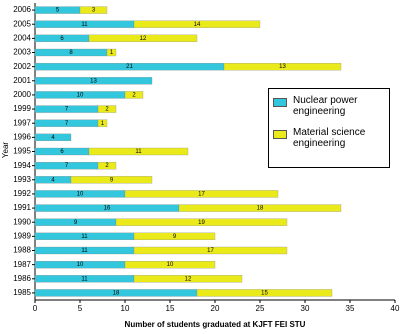  What do you see at coordinates (22, 37) in the screenshot?
I see `y-tick-label: 2004` at bounding box center [22, 37].